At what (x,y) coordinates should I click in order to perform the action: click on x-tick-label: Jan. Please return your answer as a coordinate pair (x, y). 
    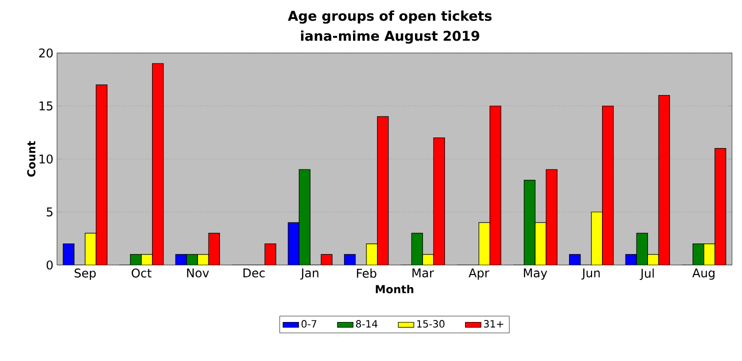
    Looking at the image, I should click on (309, 274).